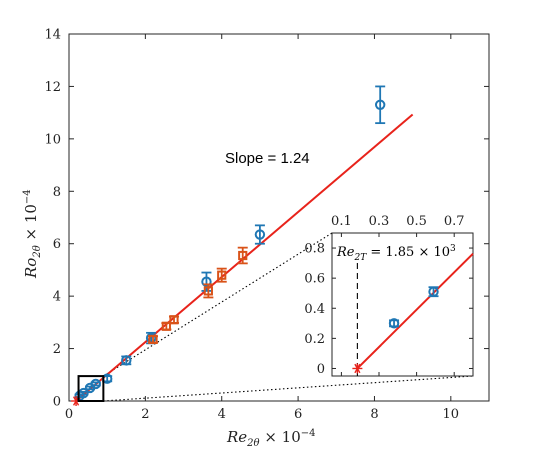 The width and height of the screenshot is (540, 451). What do you see at coordinates (218, 304) in the screenshot?
I see `zoom-guide-line-top` at bounding box center [218, 304].